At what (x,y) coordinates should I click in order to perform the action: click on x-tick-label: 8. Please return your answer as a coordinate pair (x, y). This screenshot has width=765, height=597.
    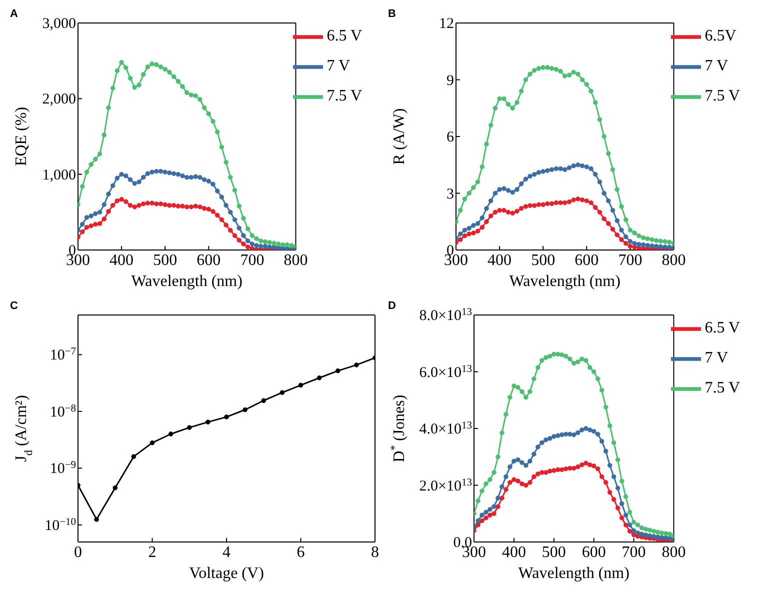
    Looking at the image, I should click on (375, 552).